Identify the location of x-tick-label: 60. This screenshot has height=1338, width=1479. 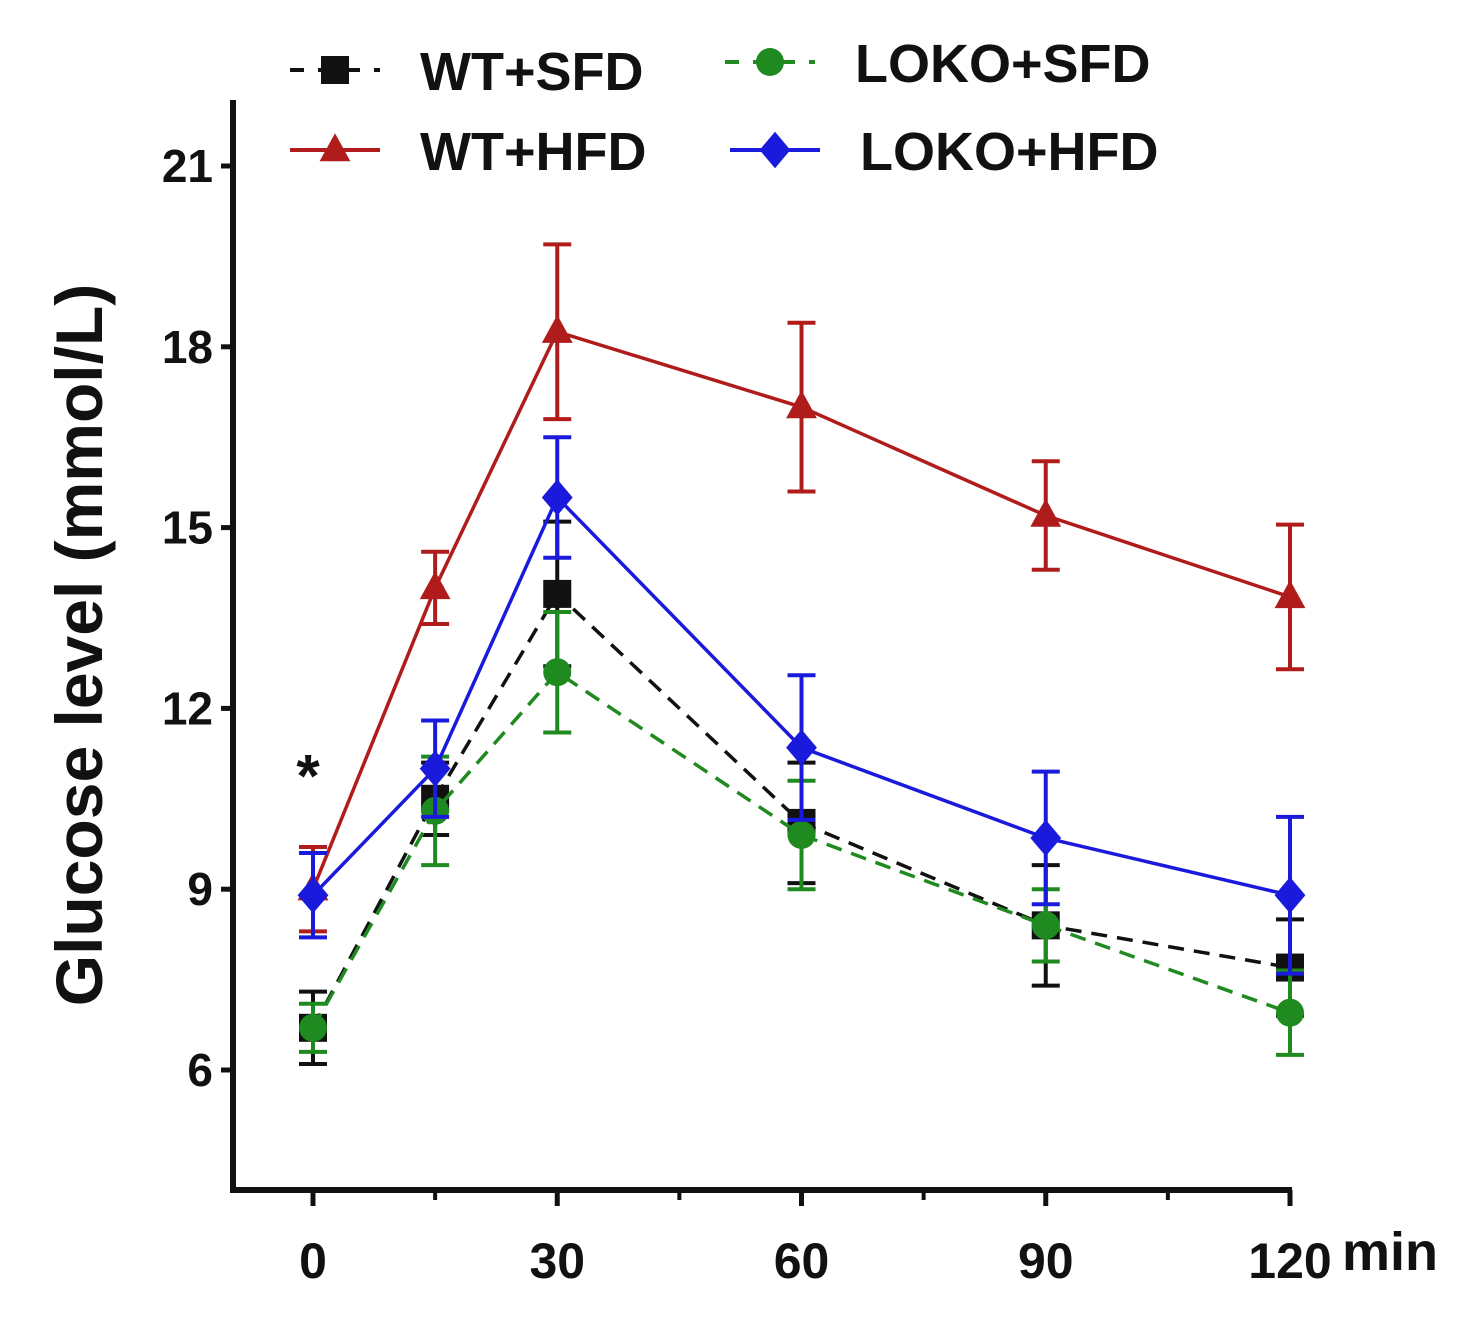
(802, 1261).